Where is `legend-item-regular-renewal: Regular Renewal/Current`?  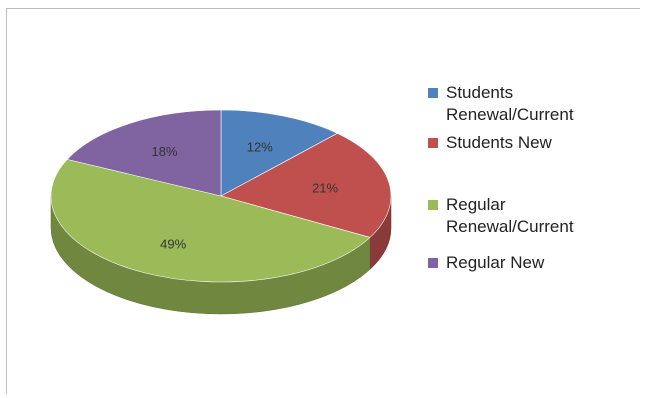 legend-item-regular-renewal: Regular Renewal/Current is located at coordinates (535, 223).